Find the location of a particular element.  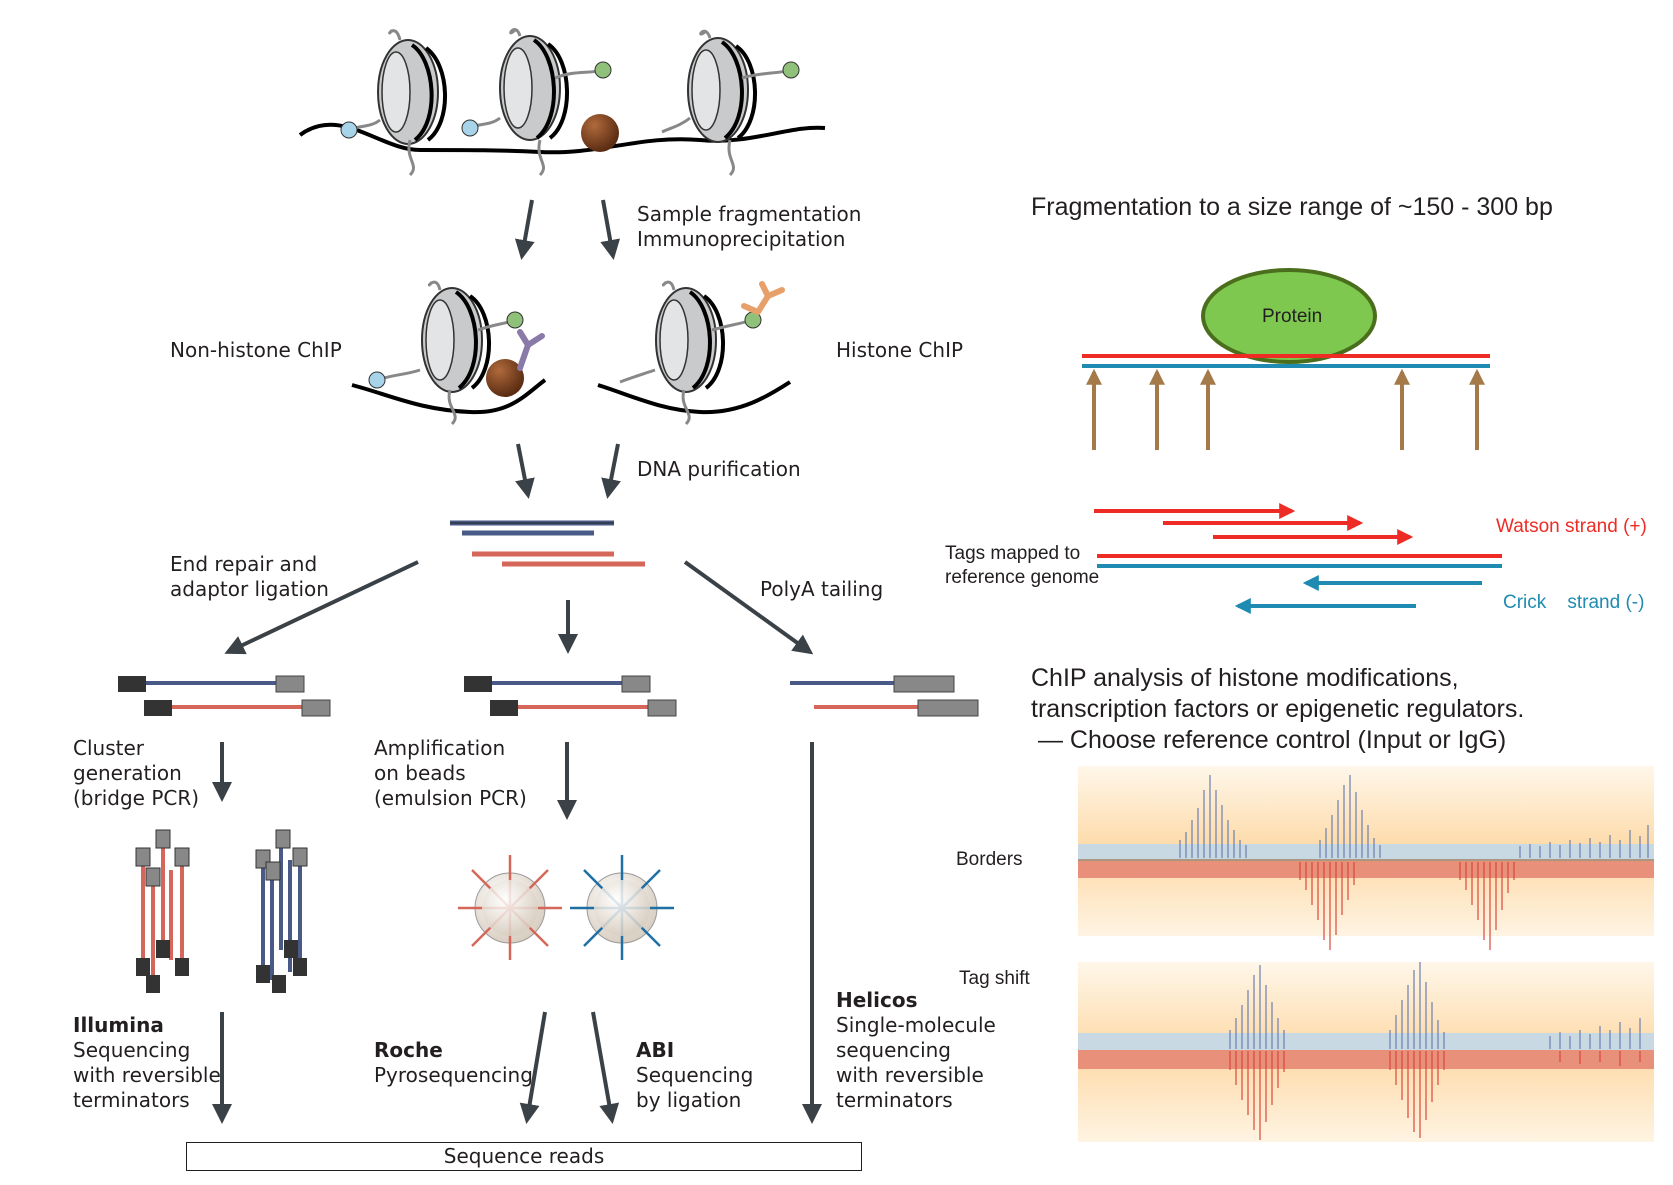

adaptor-fragments is located at coordinates (548, 696).